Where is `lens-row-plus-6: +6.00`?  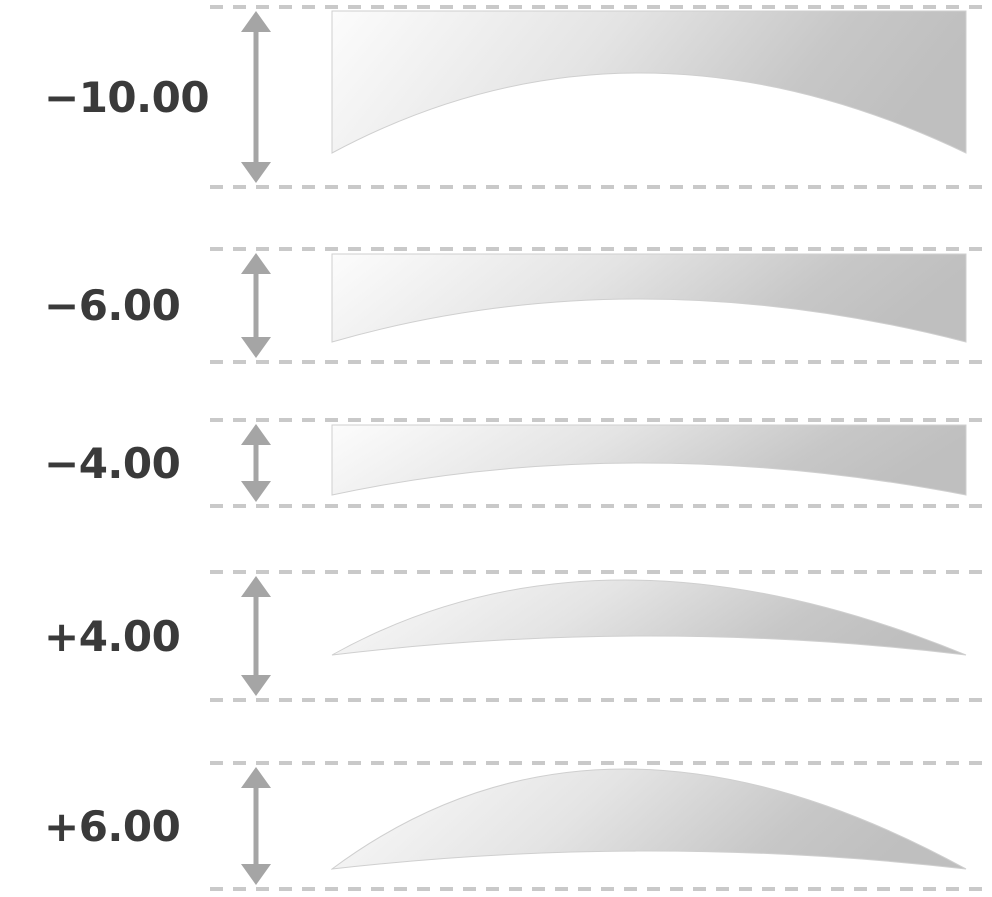 lens-row-plus-6: +6.00 is located at coordinates (496, 826).